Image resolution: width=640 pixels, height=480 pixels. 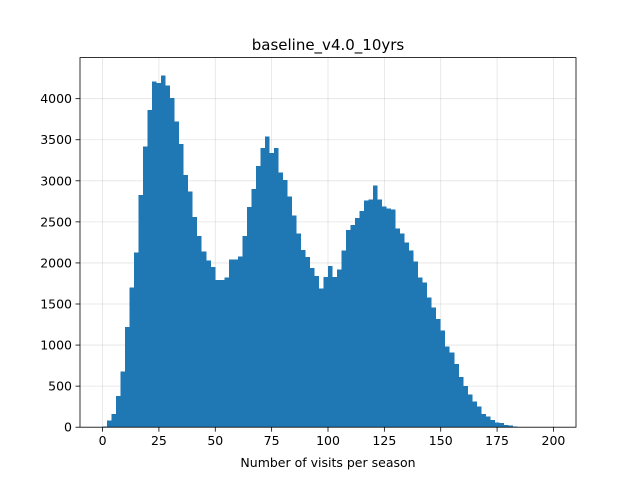 What do you see at coordinates (56, 304) in the screenshot?
I see `y-tick-label: 1500` at bounding box center [56, 304].